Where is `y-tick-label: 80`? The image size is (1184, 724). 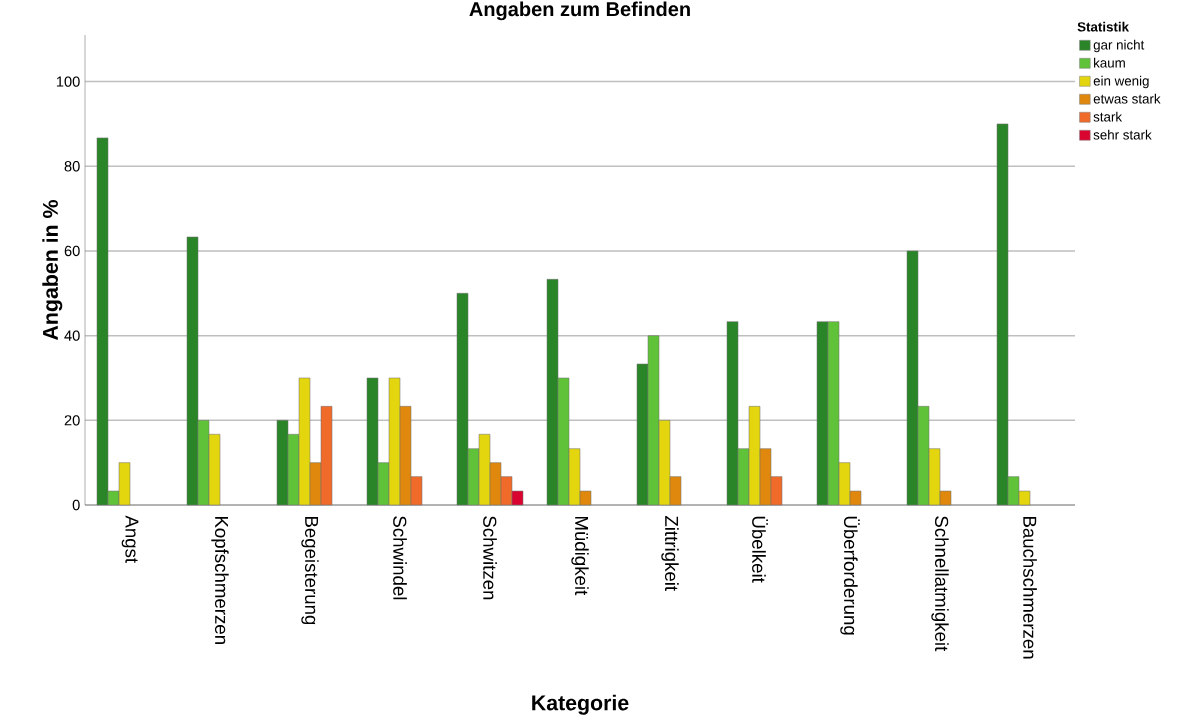
y-tick-label: 80 is located at coordinates (72, 166).